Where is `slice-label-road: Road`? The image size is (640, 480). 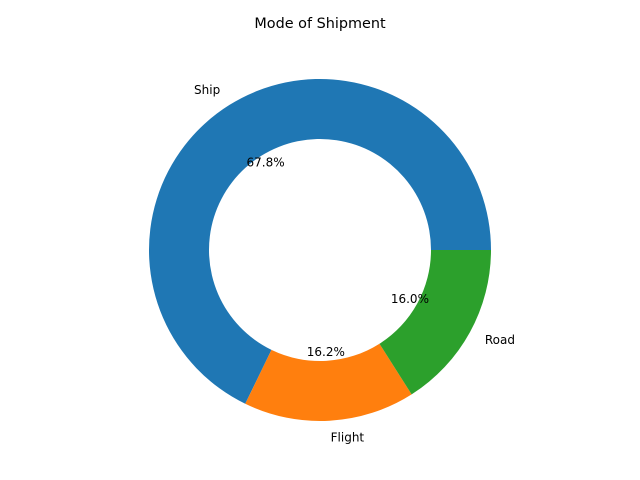 slice-label-road: Road is located at coordinates (500, 340).